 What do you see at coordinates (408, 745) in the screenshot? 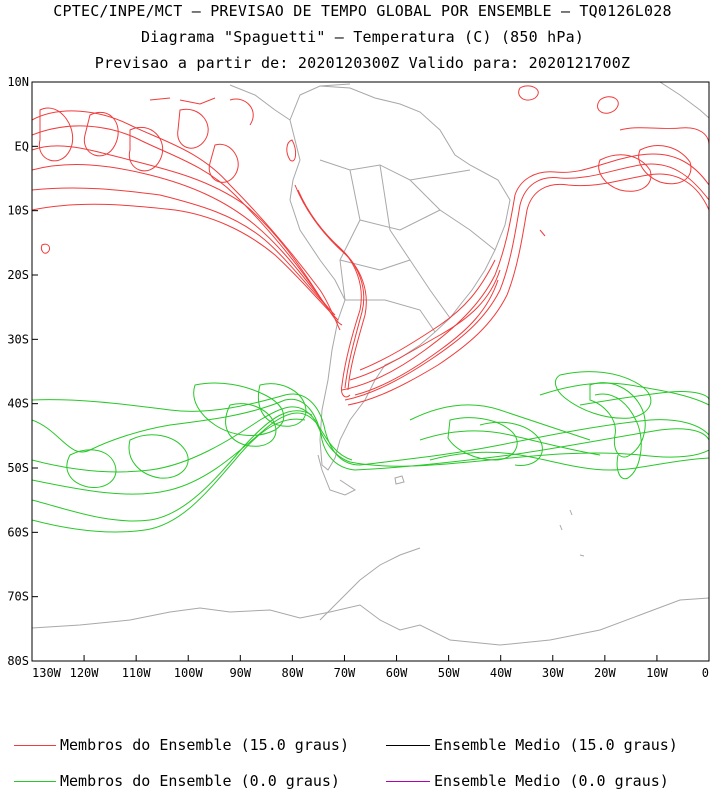
I see `legend-swatch-black` at bounding box center [408, 745].